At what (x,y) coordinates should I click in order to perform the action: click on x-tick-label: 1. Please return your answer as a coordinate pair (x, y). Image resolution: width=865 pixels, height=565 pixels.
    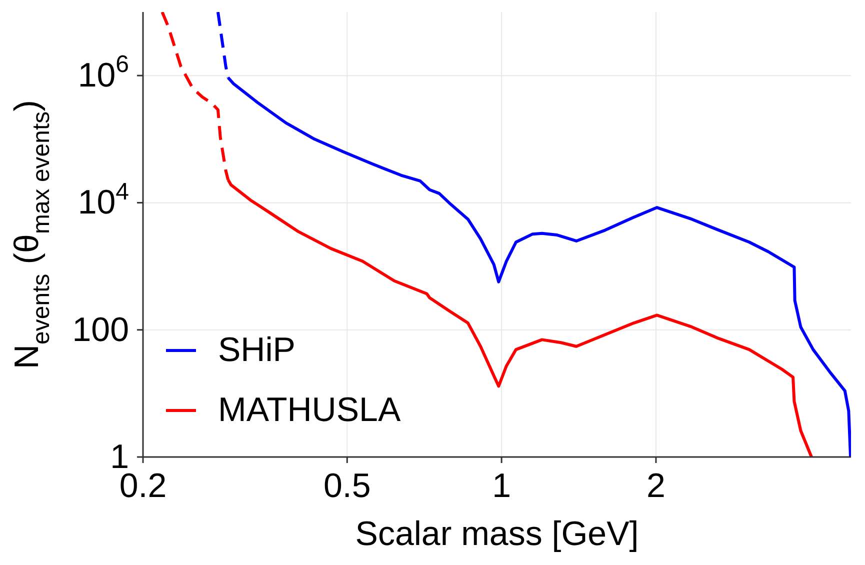
    Looking at the image, I should click on (502, 486).